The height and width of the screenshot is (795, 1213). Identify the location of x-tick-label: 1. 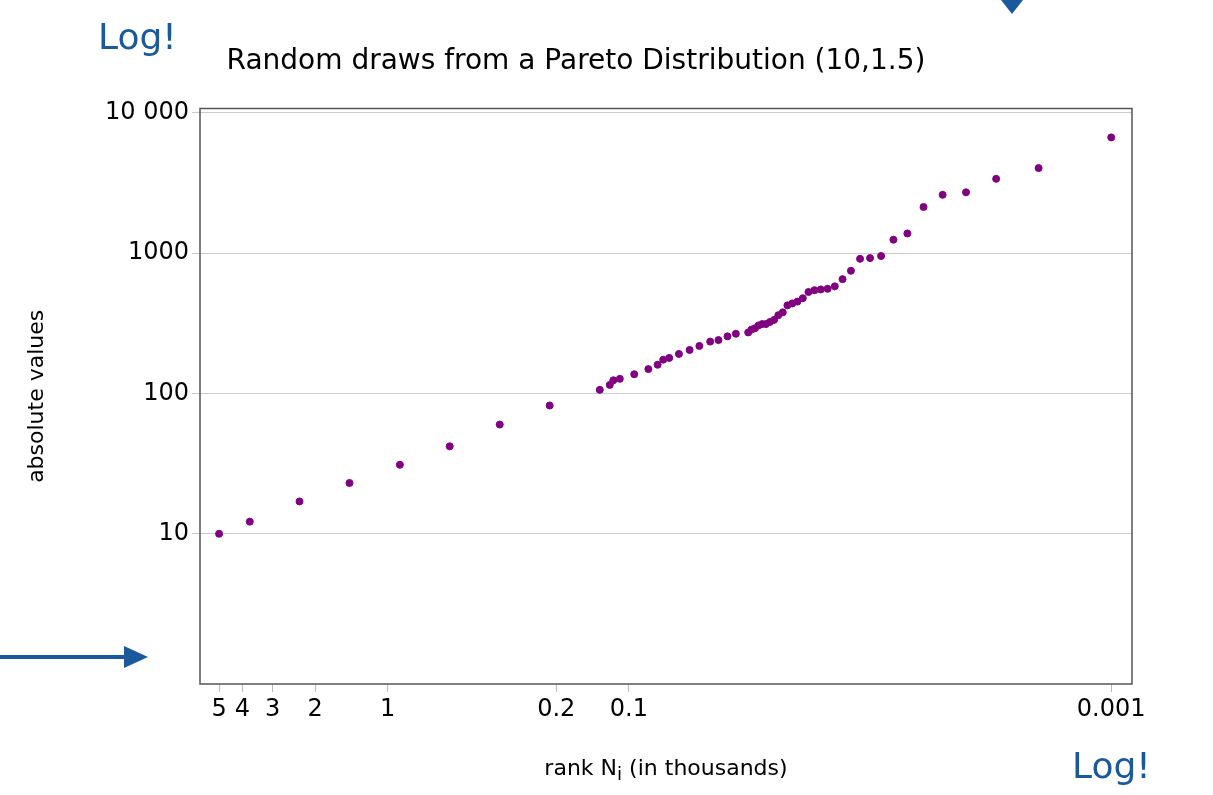
(388, 707).